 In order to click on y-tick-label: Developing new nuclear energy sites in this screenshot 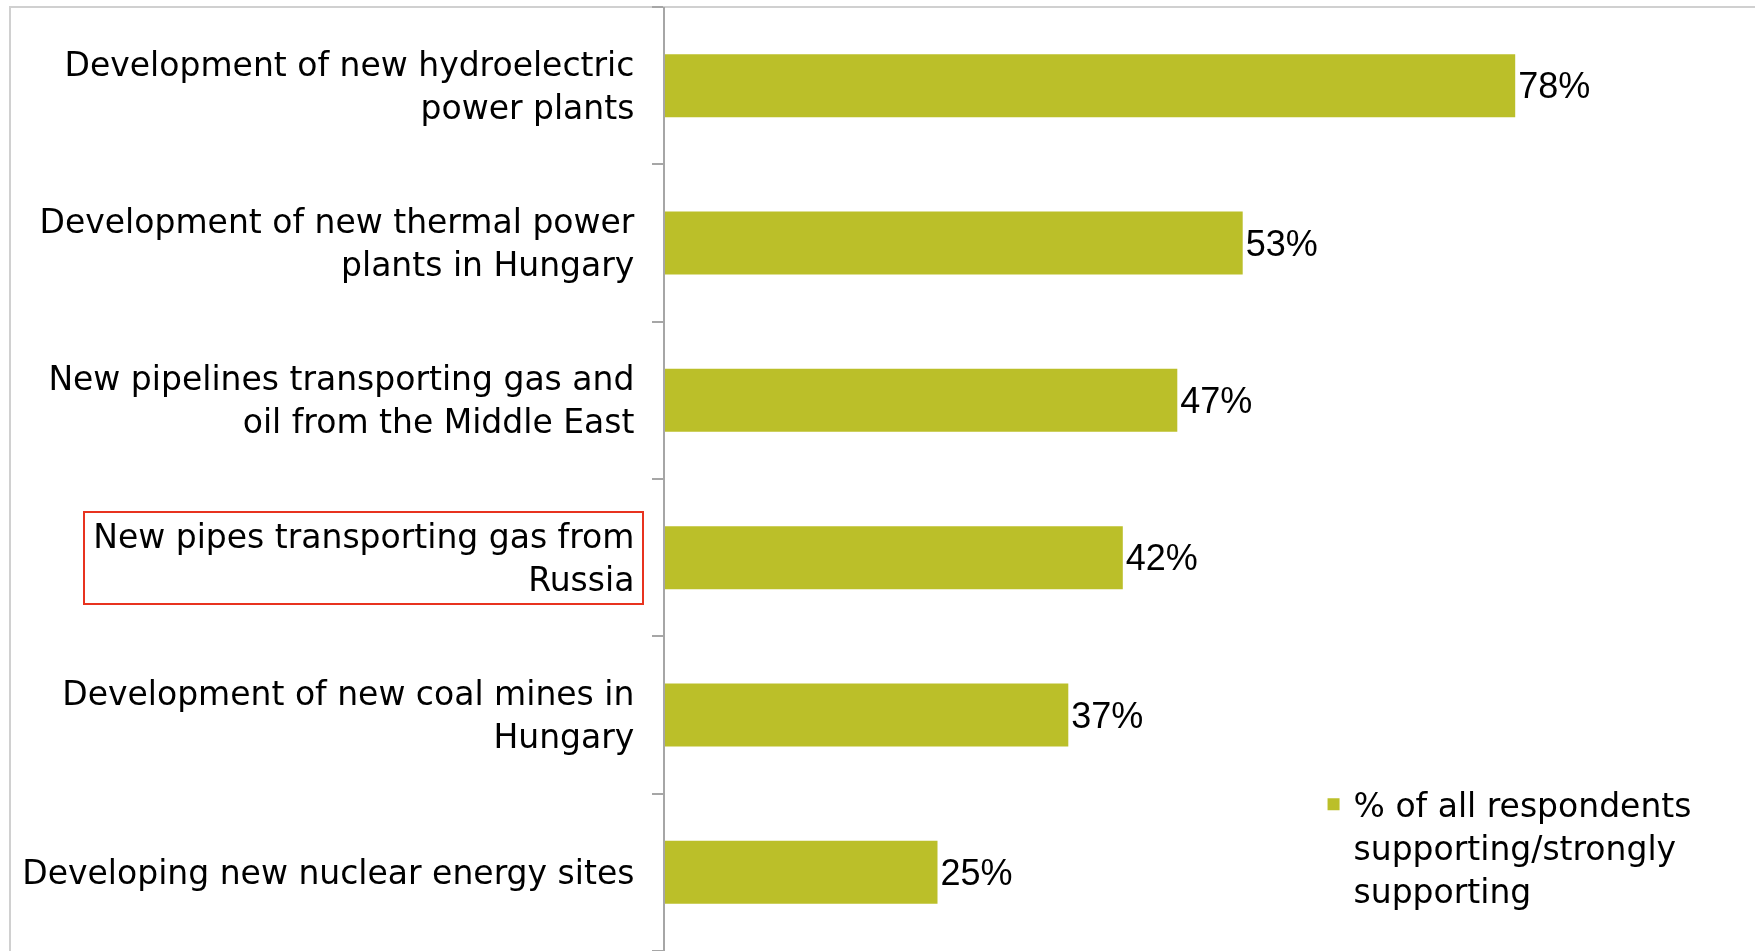, I will do `click(328, 872)`.